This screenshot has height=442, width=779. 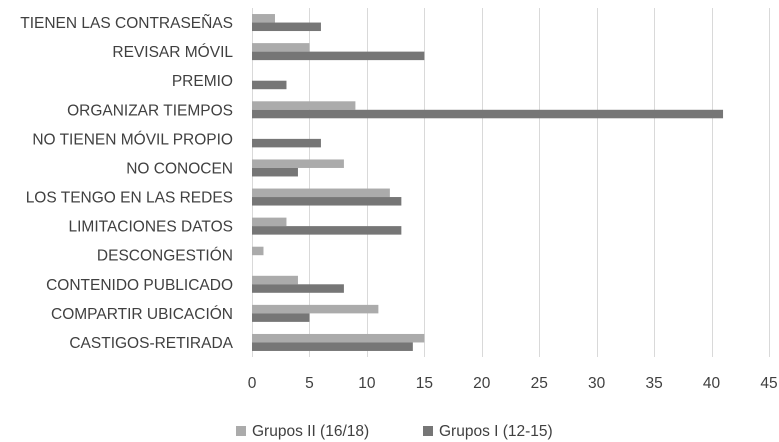 I want to click on category-label: LOS TENGO EN LAS REDES, so click(x=129, y=198).